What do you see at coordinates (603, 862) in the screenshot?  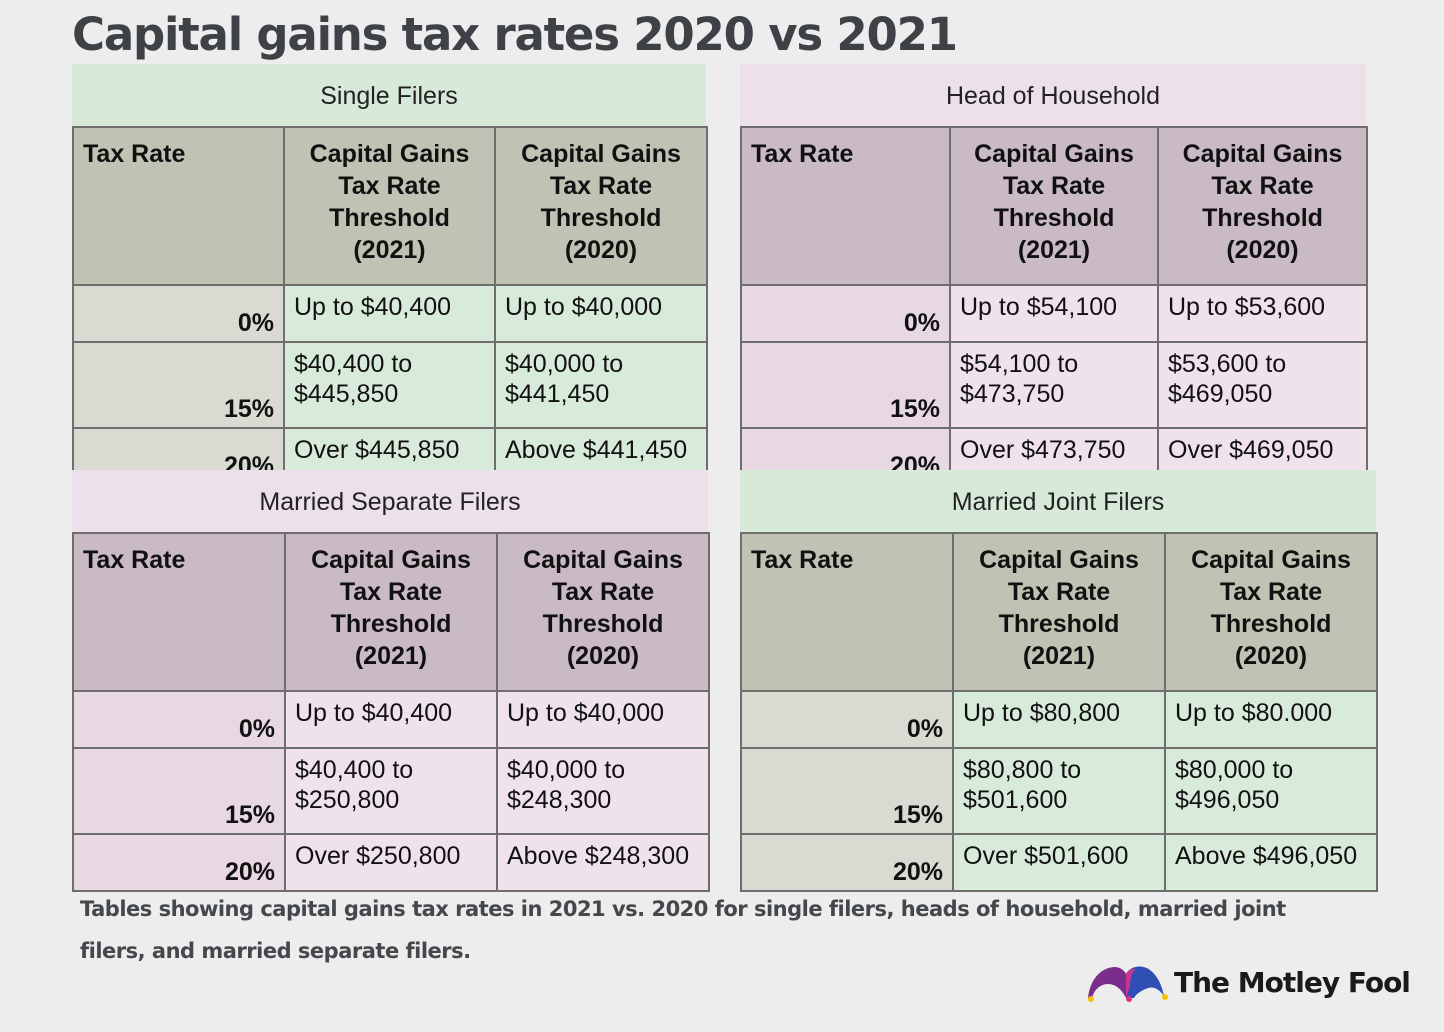 I see `threshold-2020-cell: Above $248,300` at bounding box center [603, 862].